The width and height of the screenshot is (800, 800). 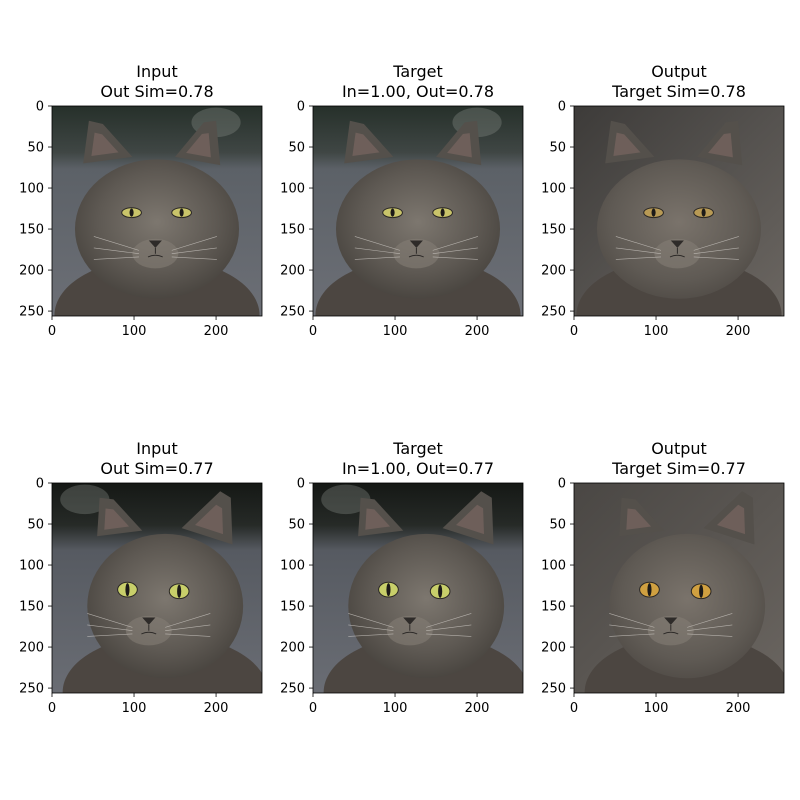 I want to click on subplot-title: Input, so click(x=156, y=71).